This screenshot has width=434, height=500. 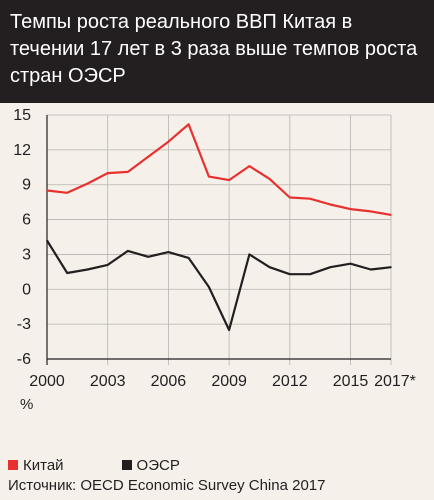 What do you see at coordinates (43, 465) in the screenshot?
I see `legend-label-china: Китай` at bounding box center [43, 465].